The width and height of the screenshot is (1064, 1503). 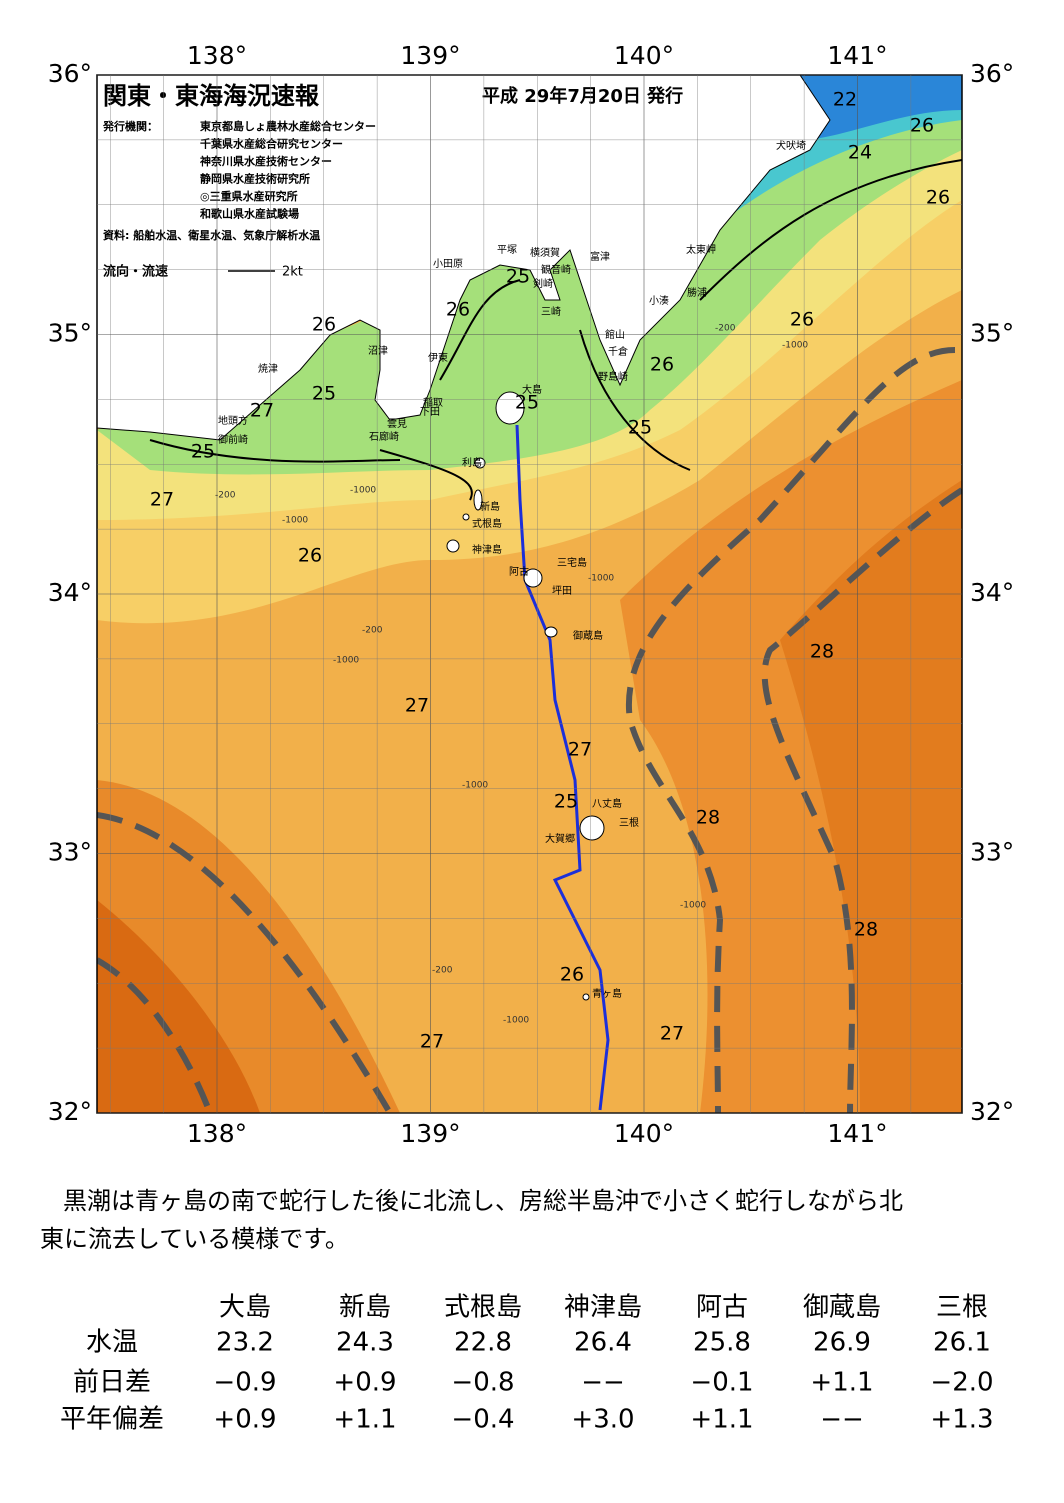 What do you see at coordinates (433, 403) in the screenshot?
I see `place-label: 稲取` at bounding box center [433, 403].